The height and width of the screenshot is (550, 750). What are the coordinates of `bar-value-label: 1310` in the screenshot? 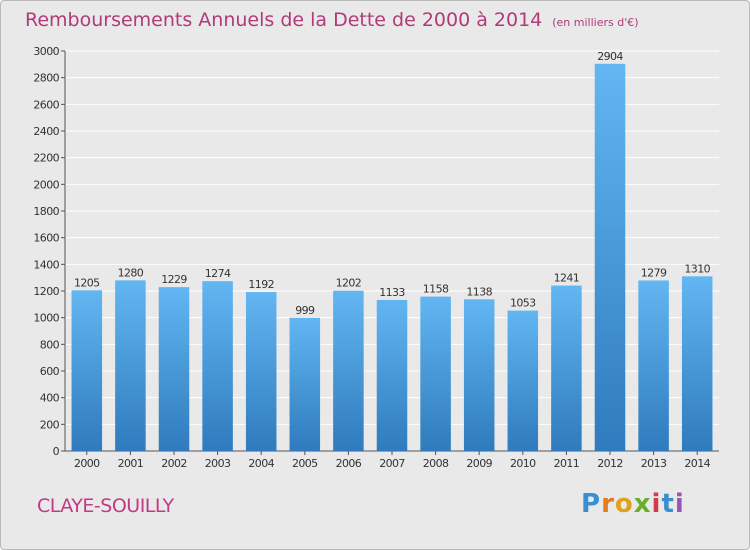 It's located at (697, 268).